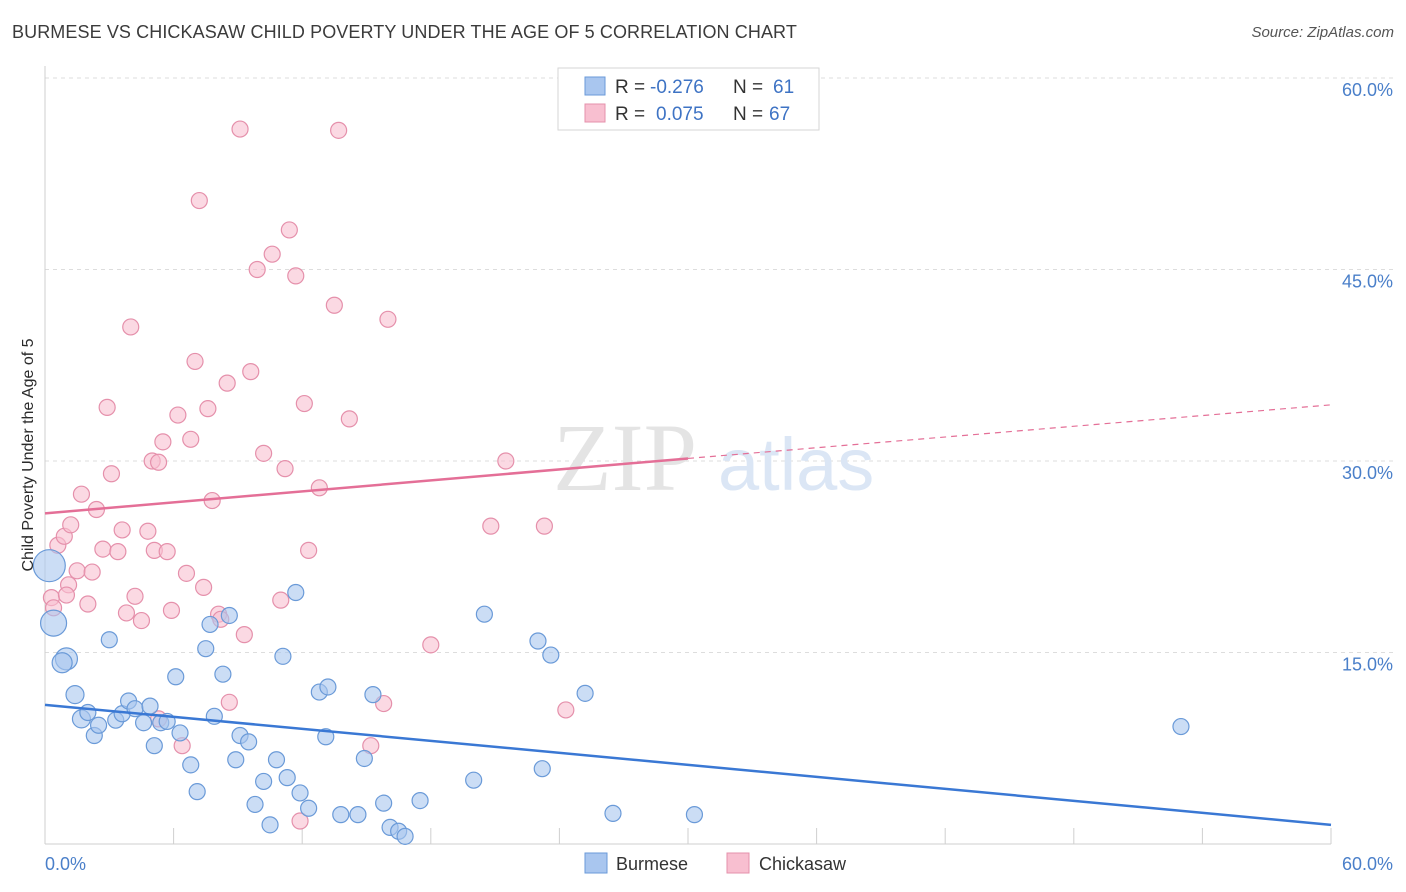  I want to click on legend-n-value-burmese: 61, so click(783, 87).